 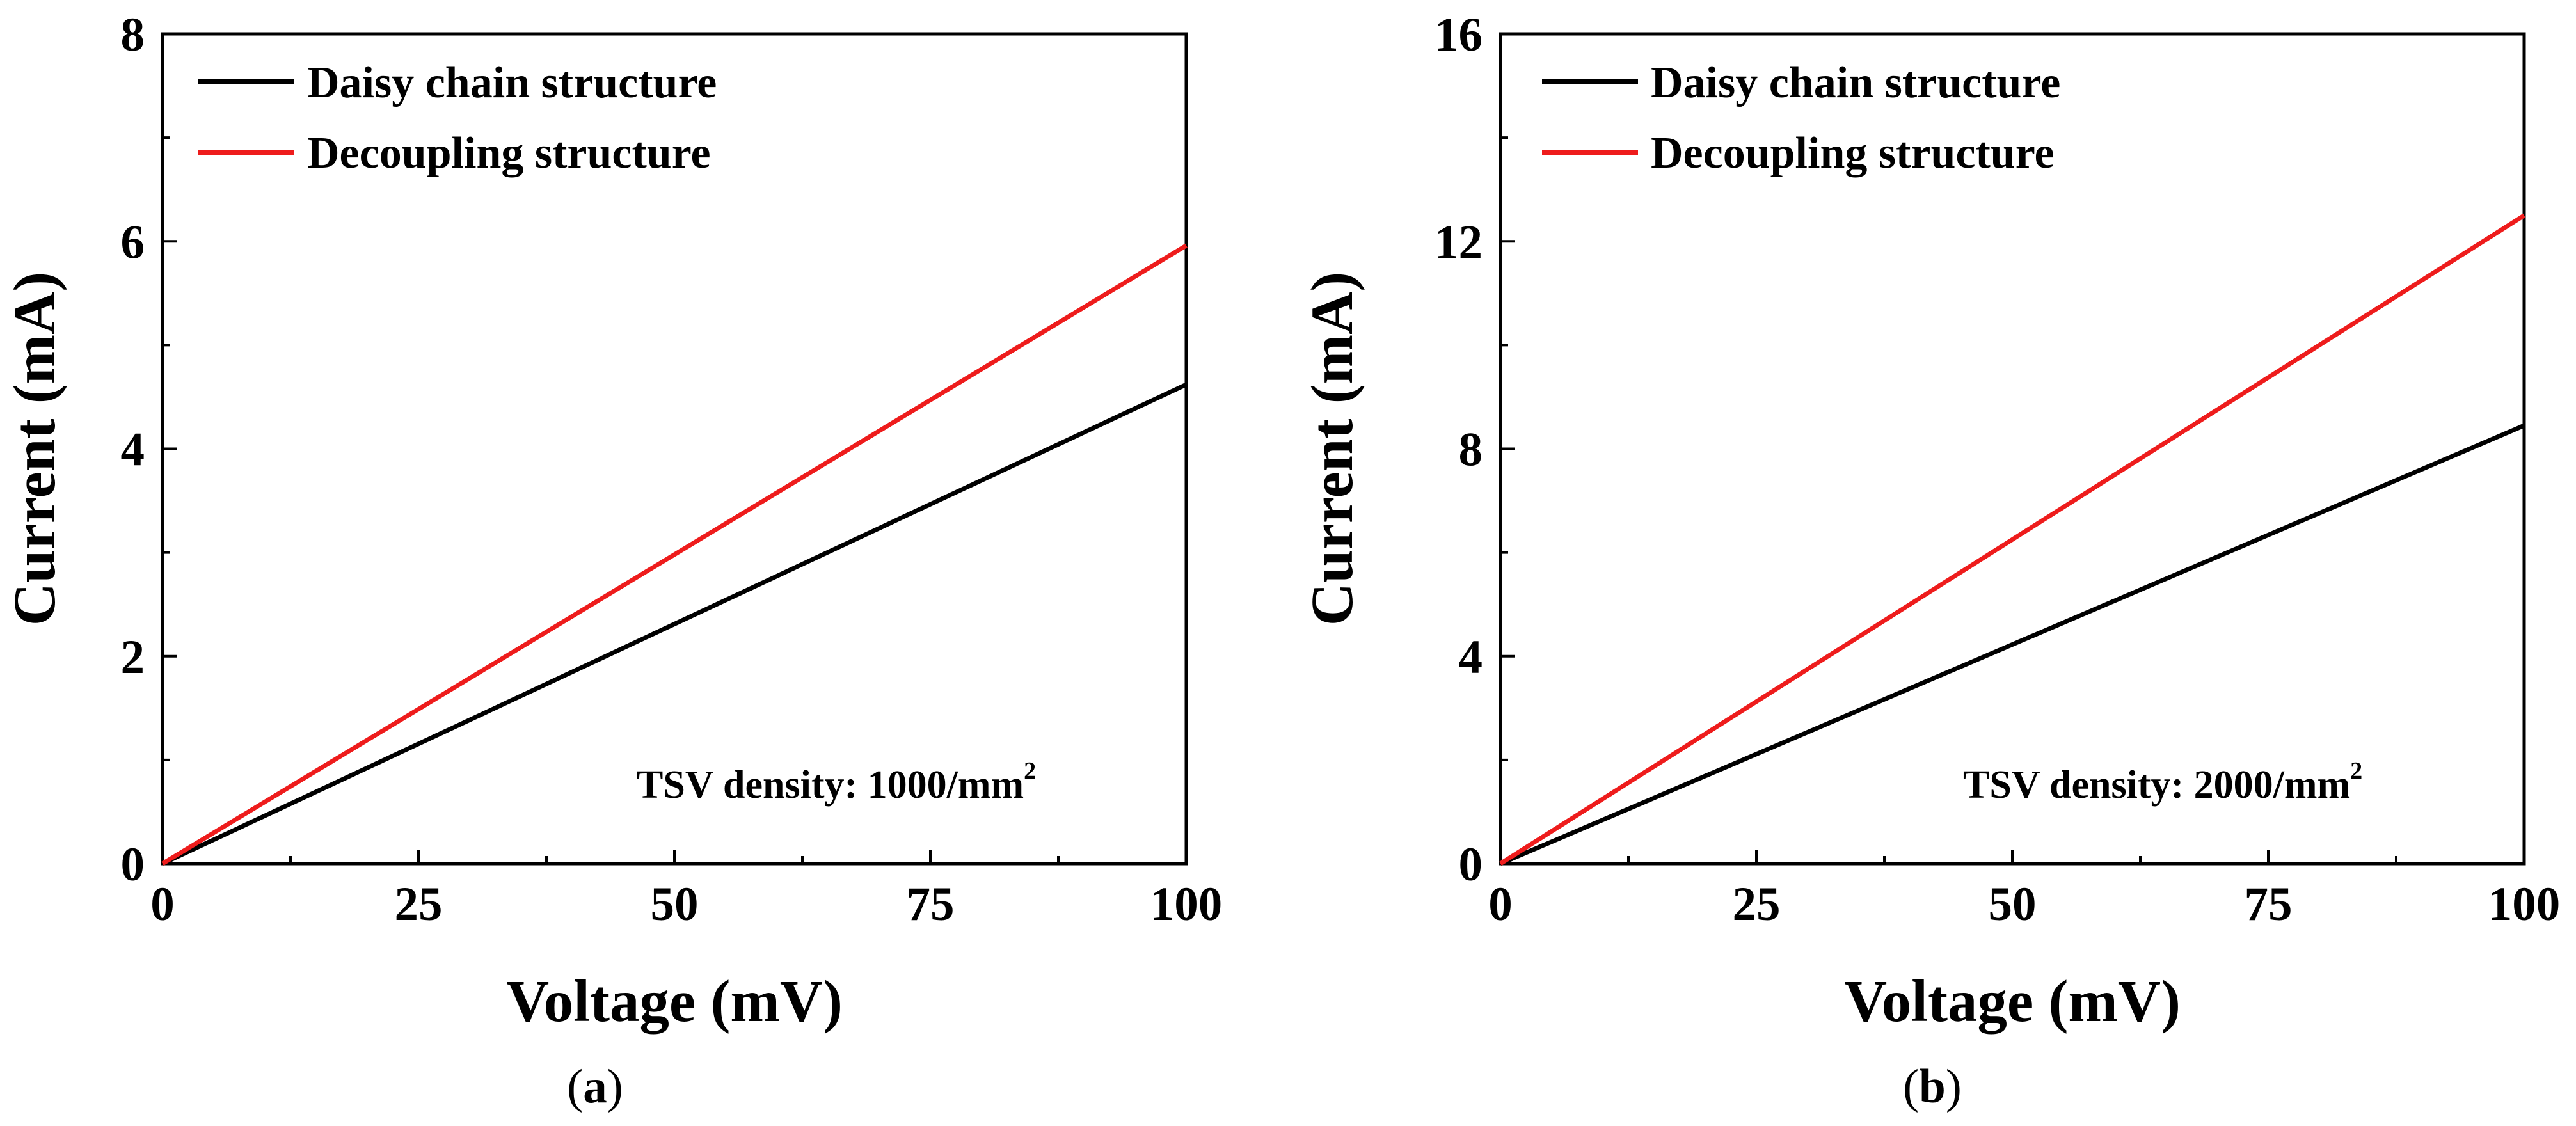 I want to click on panel-label: (a), so click(x=595, y=1087).